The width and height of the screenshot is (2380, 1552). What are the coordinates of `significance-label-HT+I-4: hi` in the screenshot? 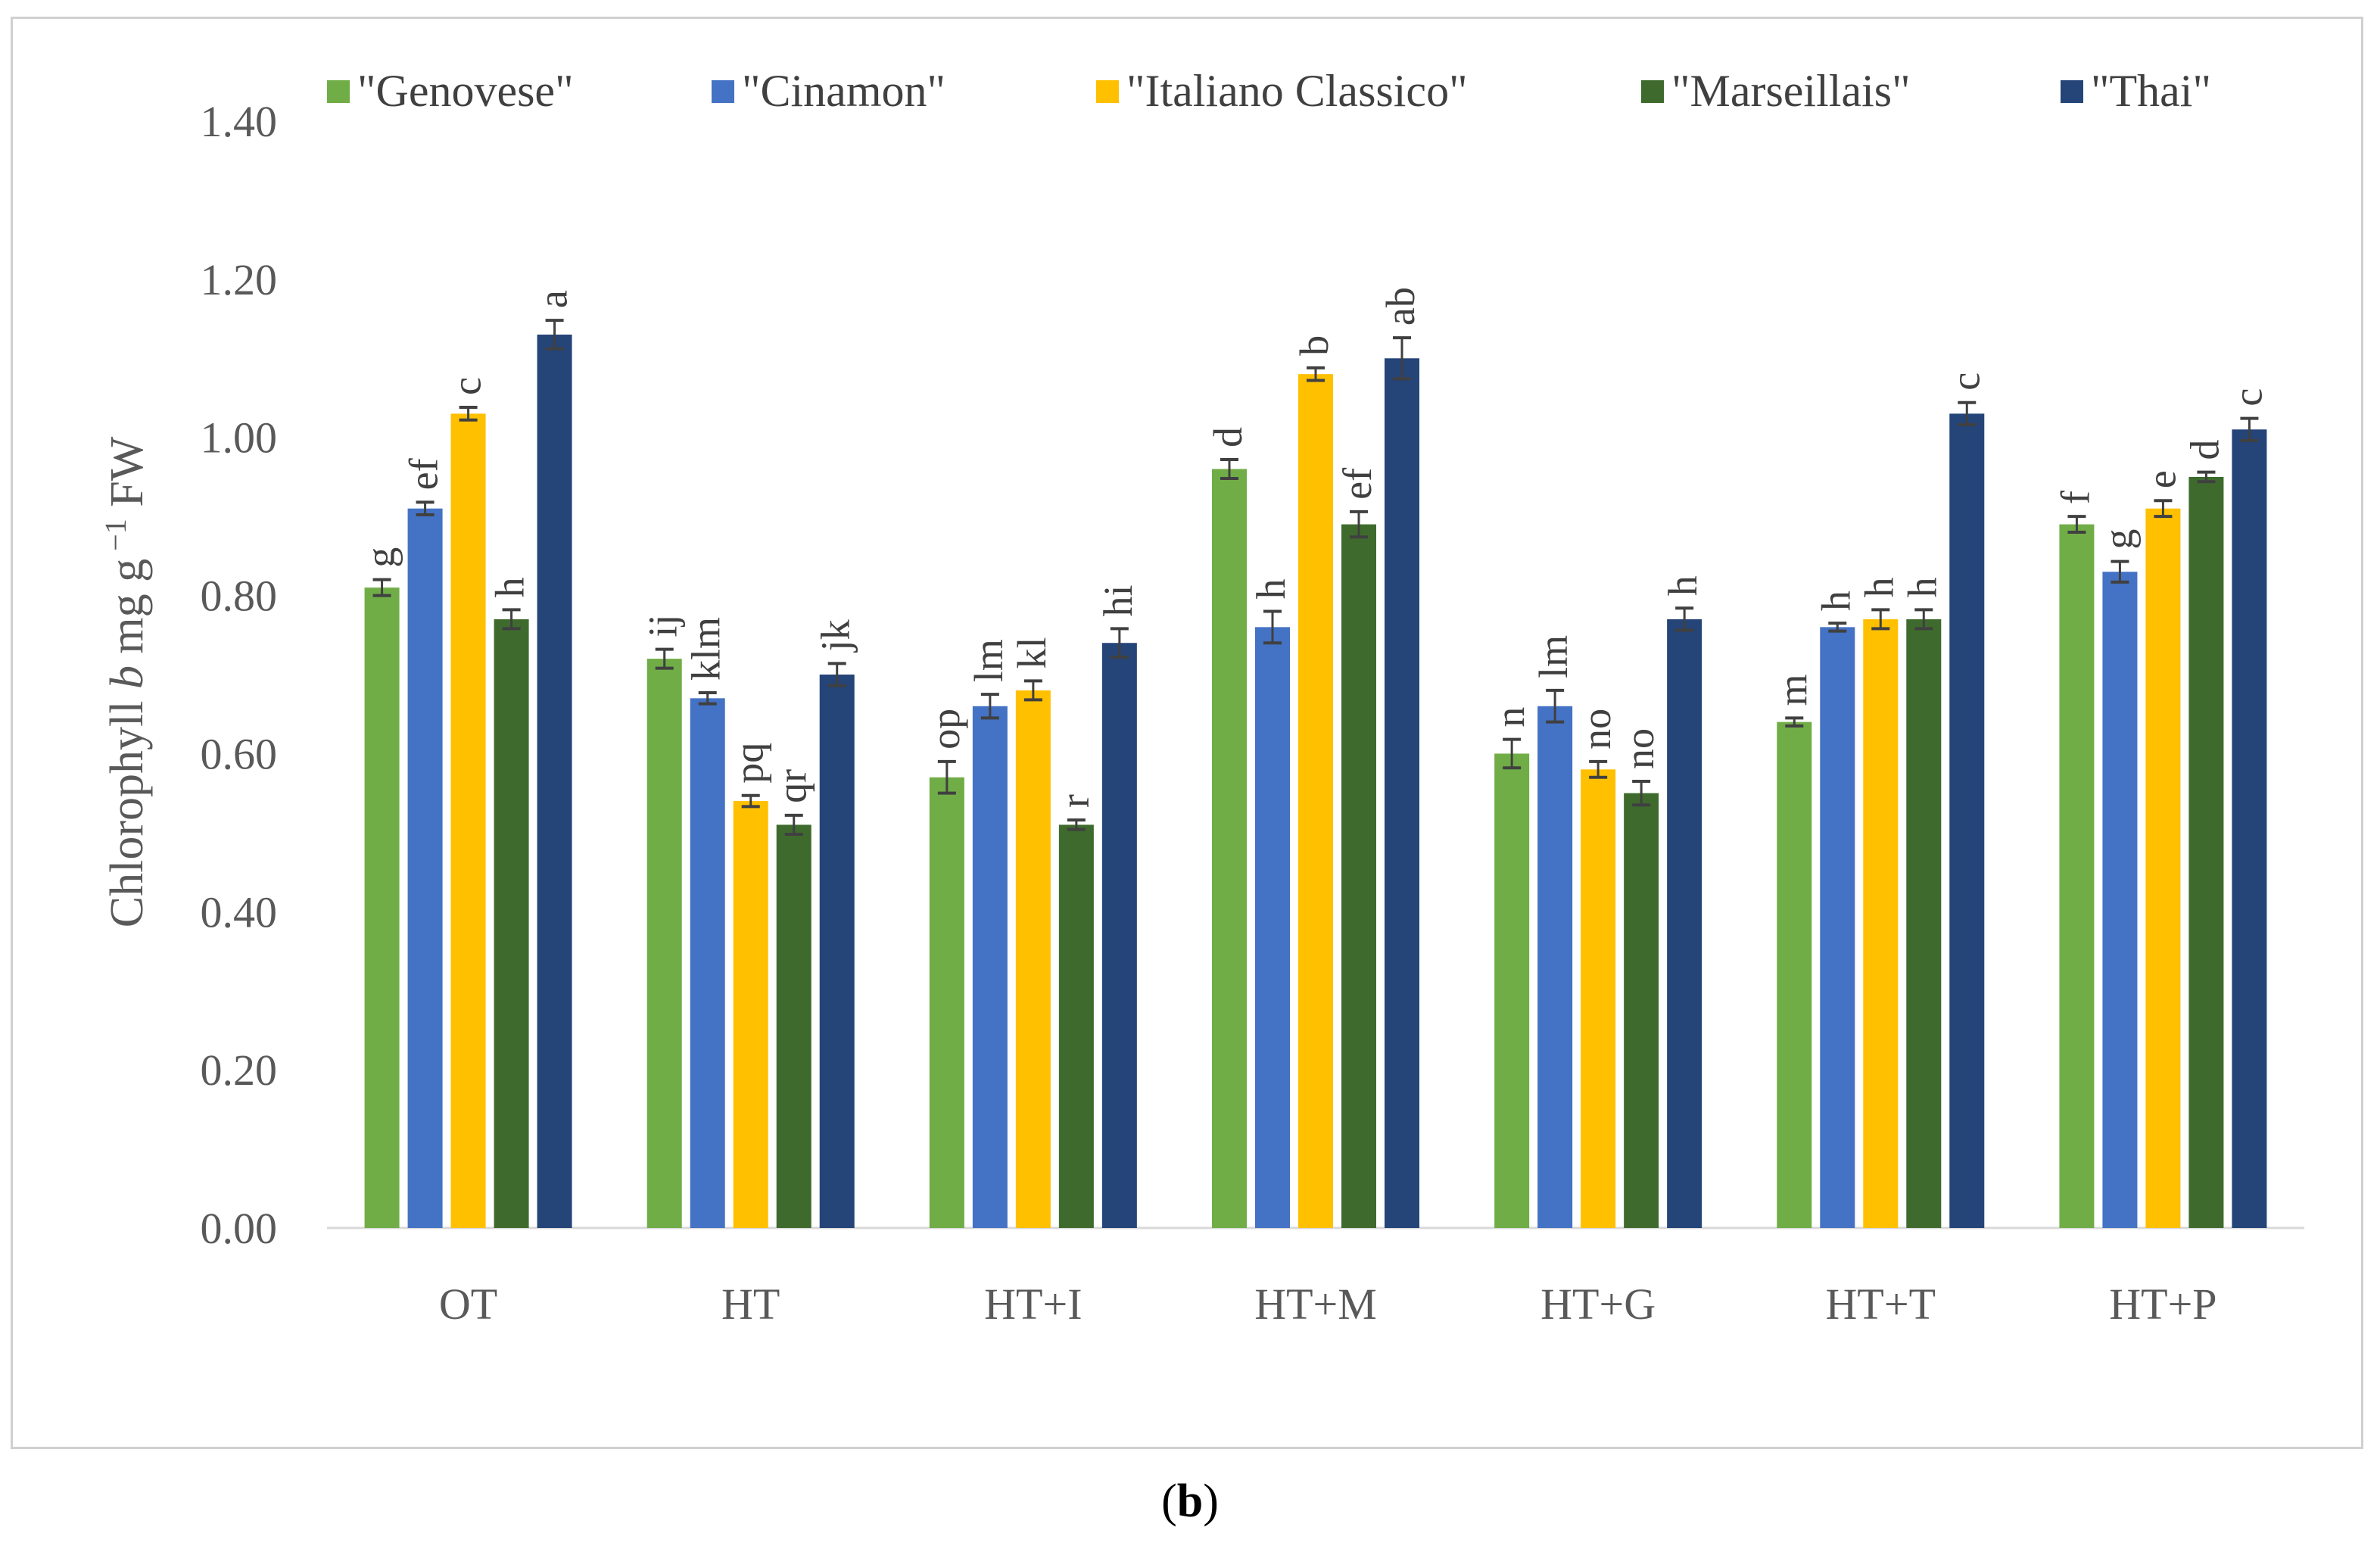 It's located at (1118, 600).